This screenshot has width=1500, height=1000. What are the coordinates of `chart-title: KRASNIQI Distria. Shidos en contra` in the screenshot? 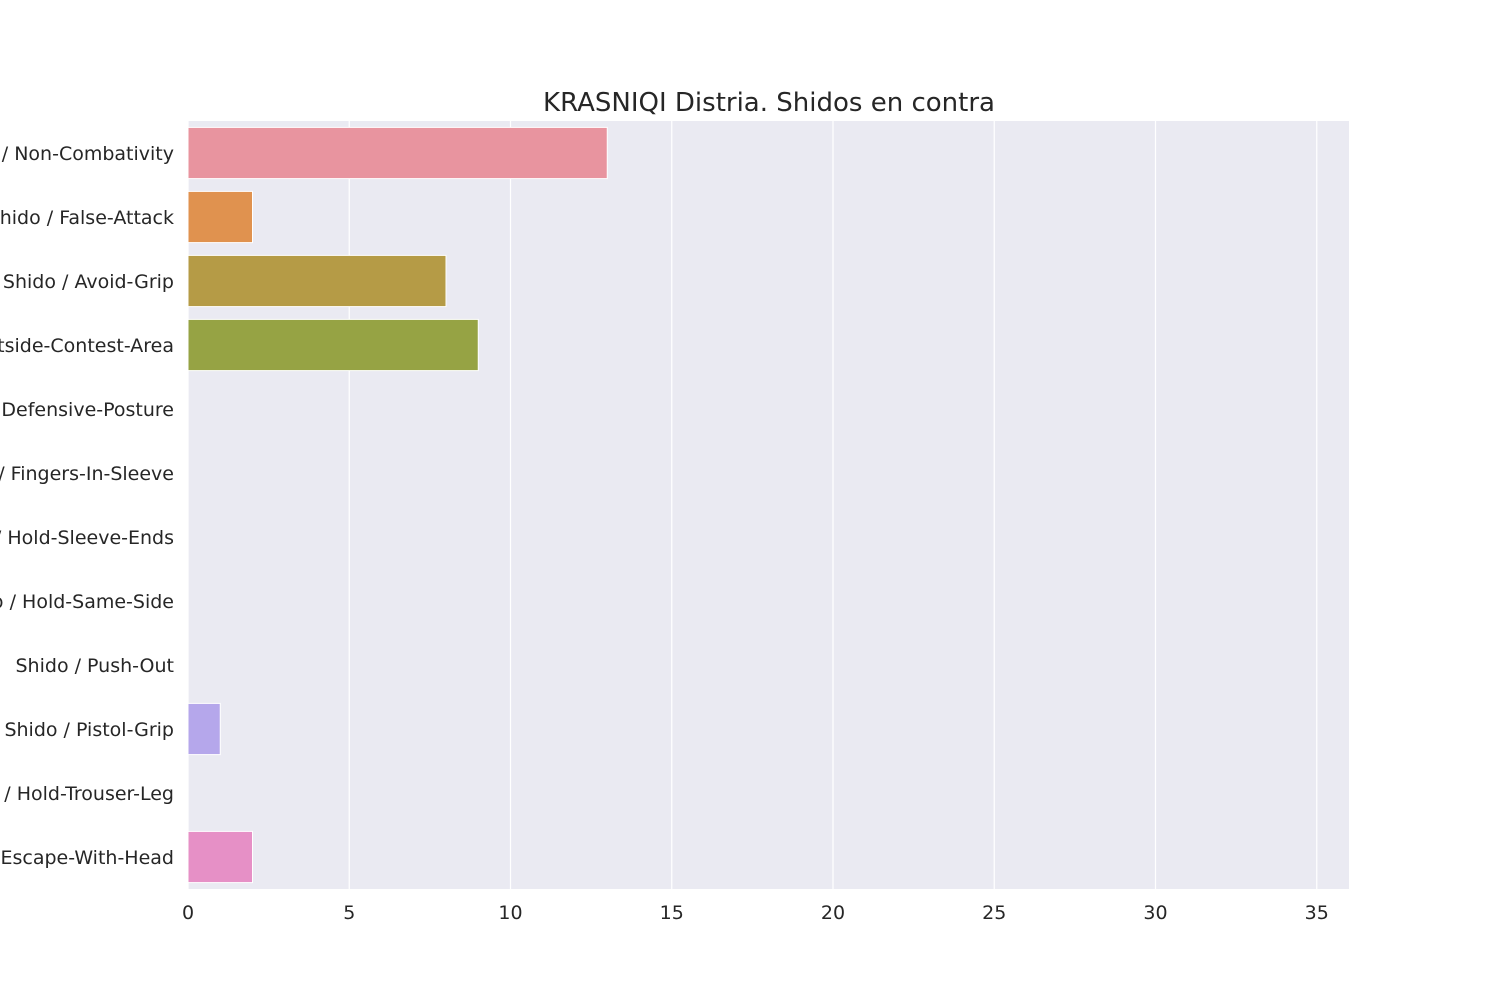 It's located at (769, 103).